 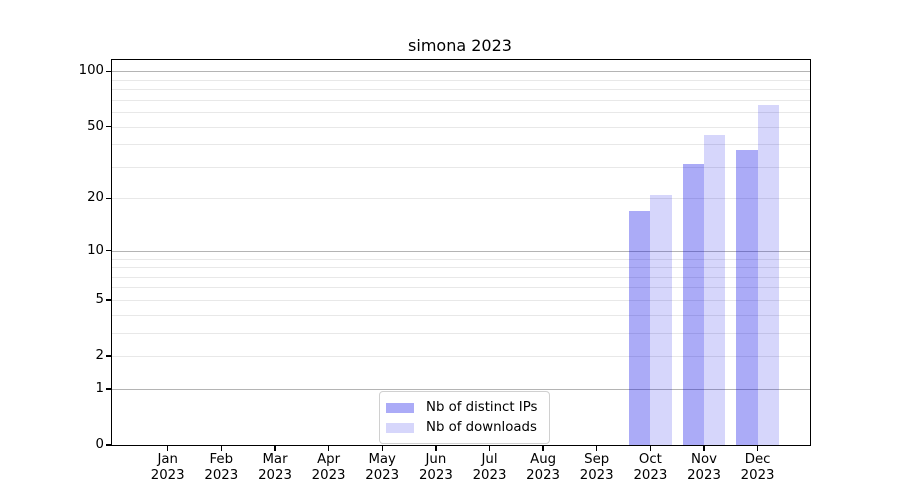 What do you see at coordinates (275, 448) in the screenshot?
I see `x-tick-mar` at bounding box center [275, 448].